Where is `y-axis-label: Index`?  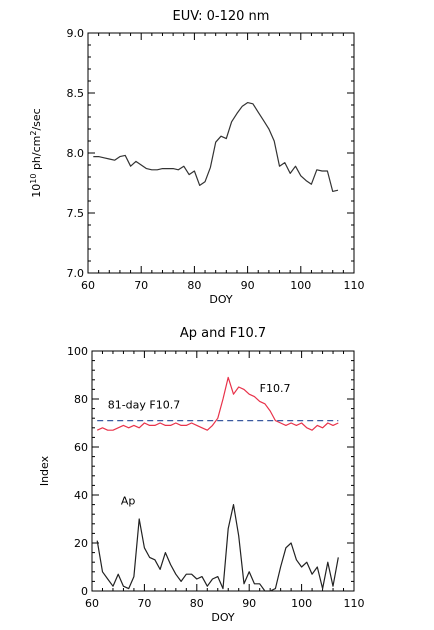 y-axis-label: Index is located at coordinates (44, 470).